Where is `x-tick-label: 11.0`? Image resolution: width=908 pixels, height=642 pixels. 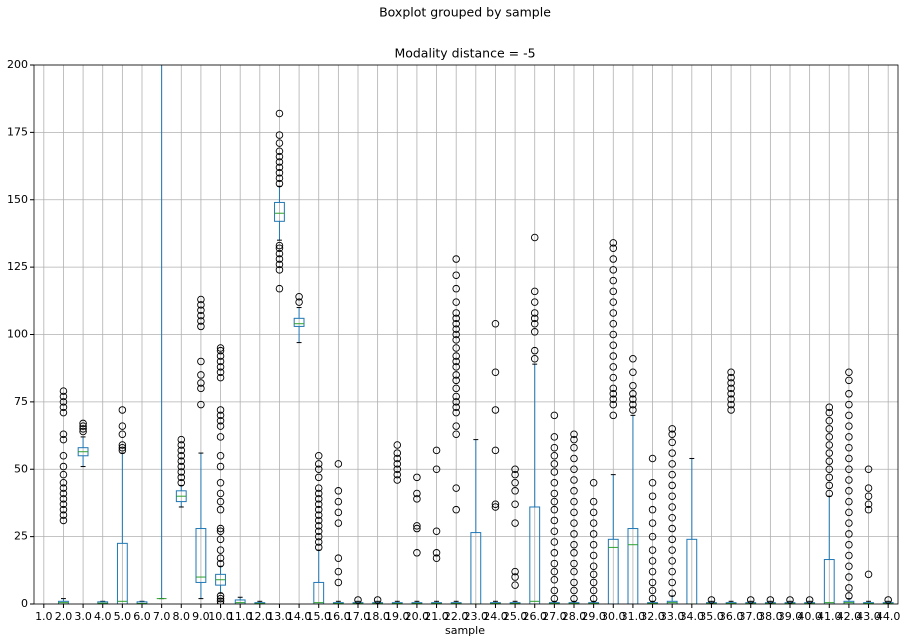 x-tick-label: 11.0 is located at coordinates (240, 616).